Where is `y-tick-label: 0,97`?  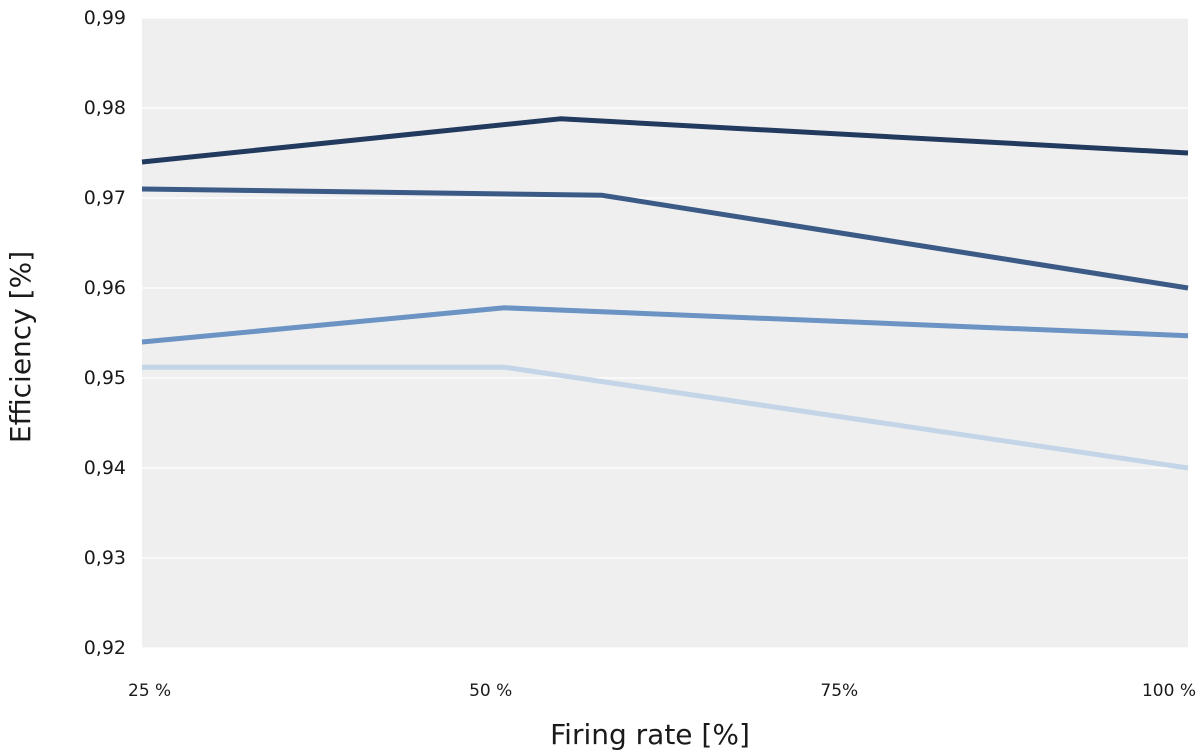 y-tick-label: 0,97 is located at coordinates (105, 198).